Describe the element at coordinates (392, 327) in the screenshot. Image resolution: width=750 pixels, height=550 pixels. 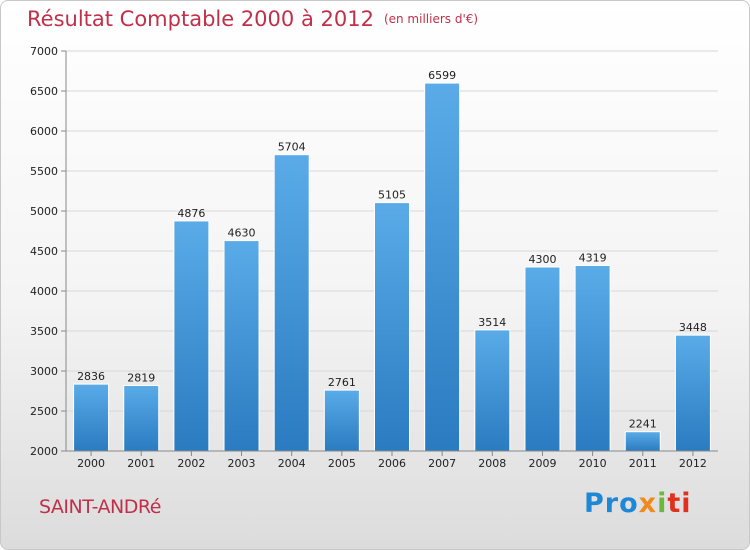
I see `bar-2006` at that location.